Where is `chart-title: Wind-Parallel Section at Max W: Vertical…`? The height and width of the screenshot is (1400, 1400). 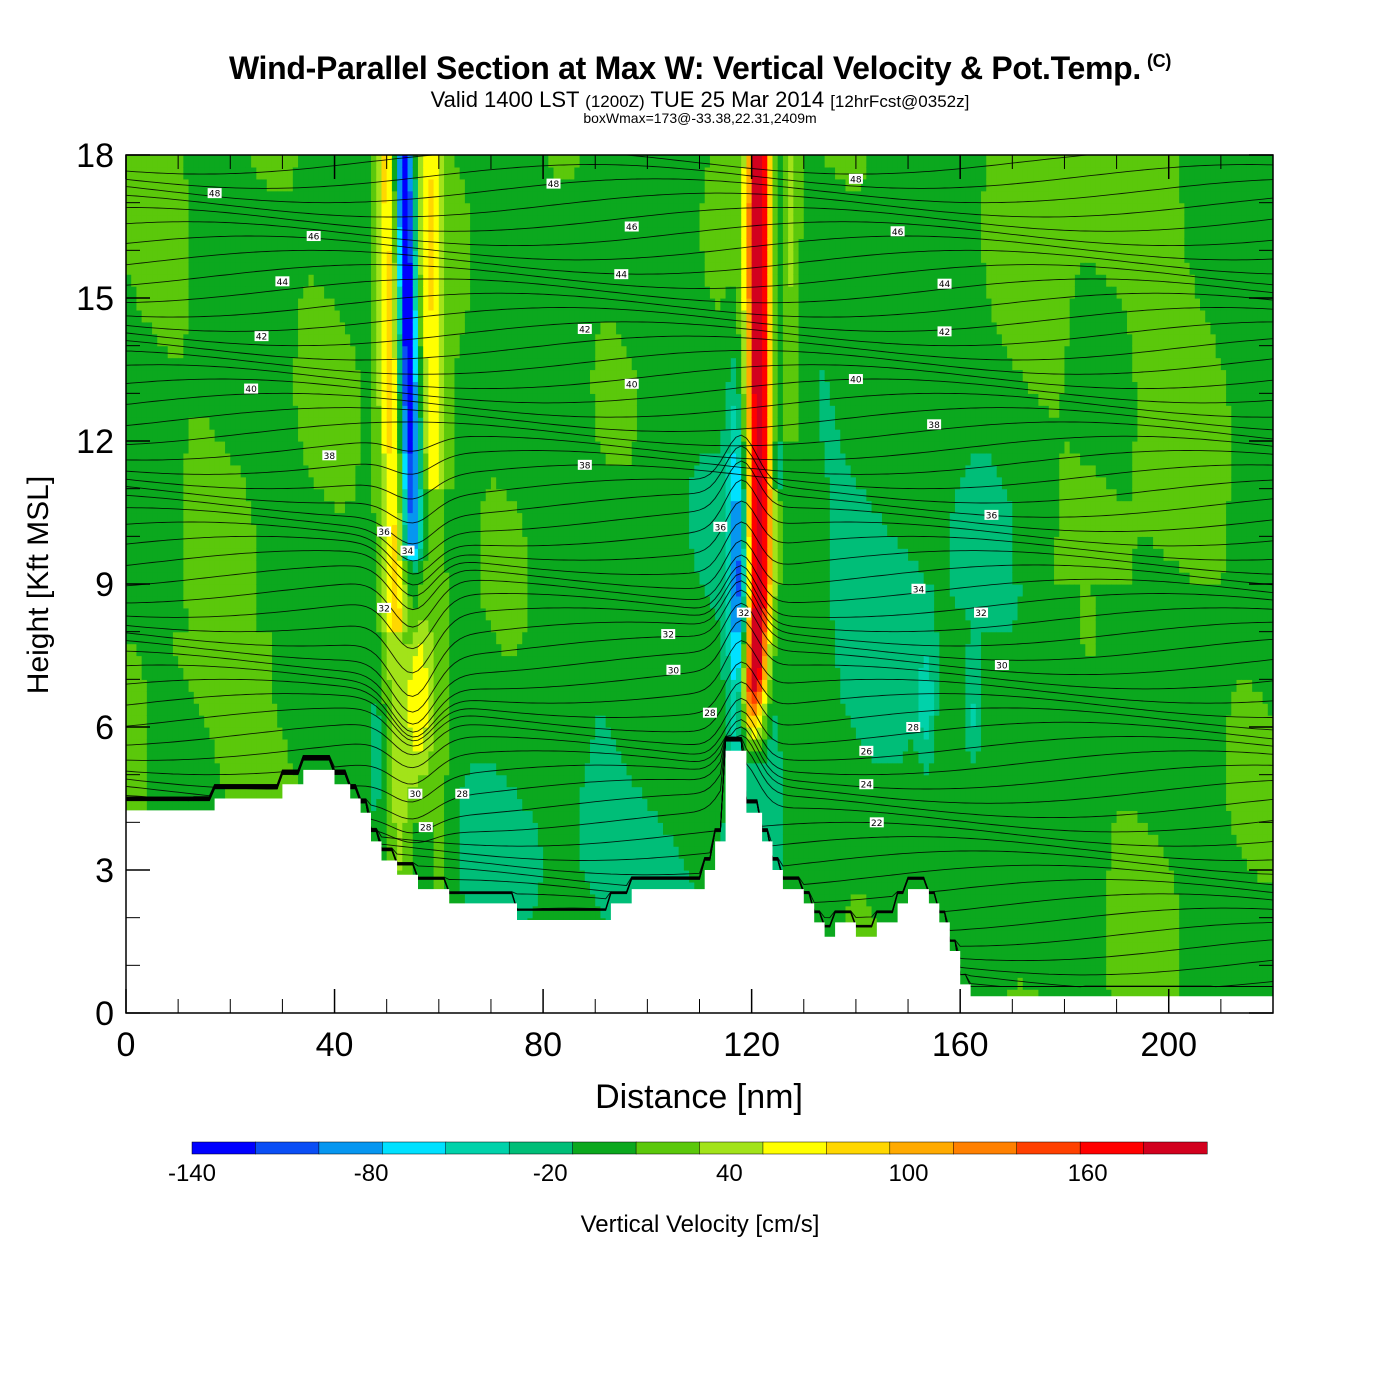
chart-title: Wind-Parallel Section at Max W: Vertical… is located at coordinates (700, 68).